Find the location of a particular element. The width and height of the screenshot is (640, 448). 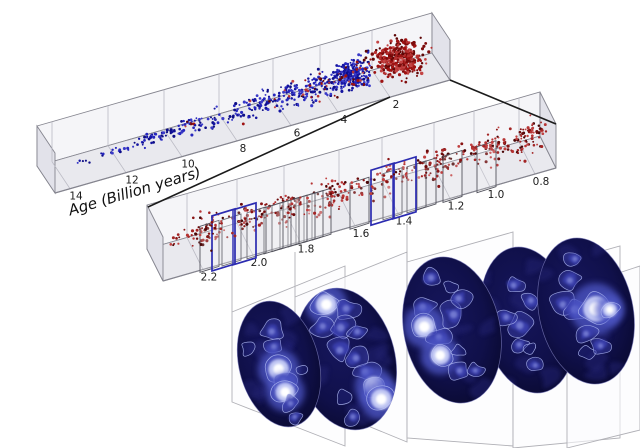

tick-label: 1.6 is located at coordinates (361, 234).